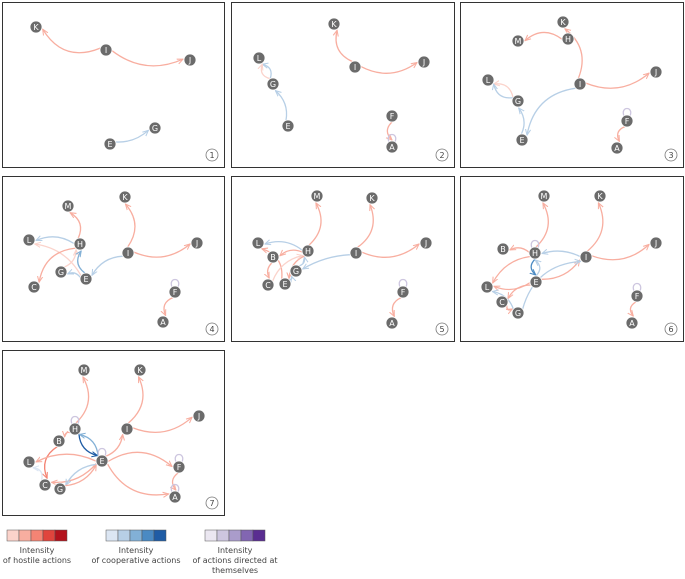  Describe the element at coordinates (113, 433) in the screenshot. I see `panel-7: M K J H I B E L F C G A 7` at that location.